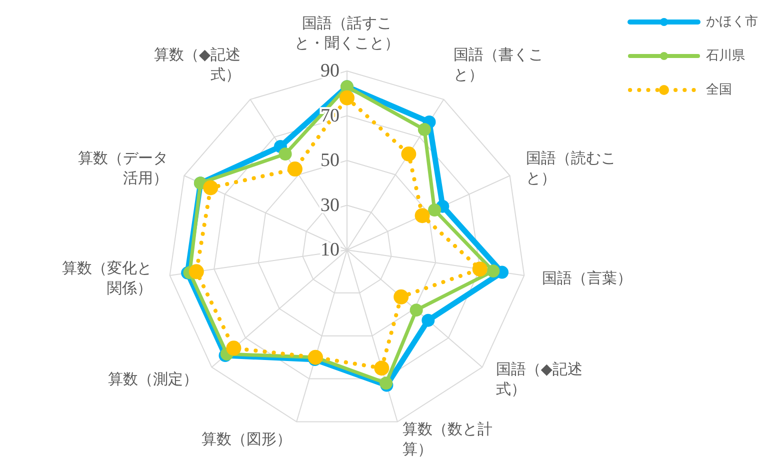 The image size is (784, 462). Describe the element at coordinates (123, 168) in the screenshot. I see `spoke-label: 算数（データ活用）` at that location.